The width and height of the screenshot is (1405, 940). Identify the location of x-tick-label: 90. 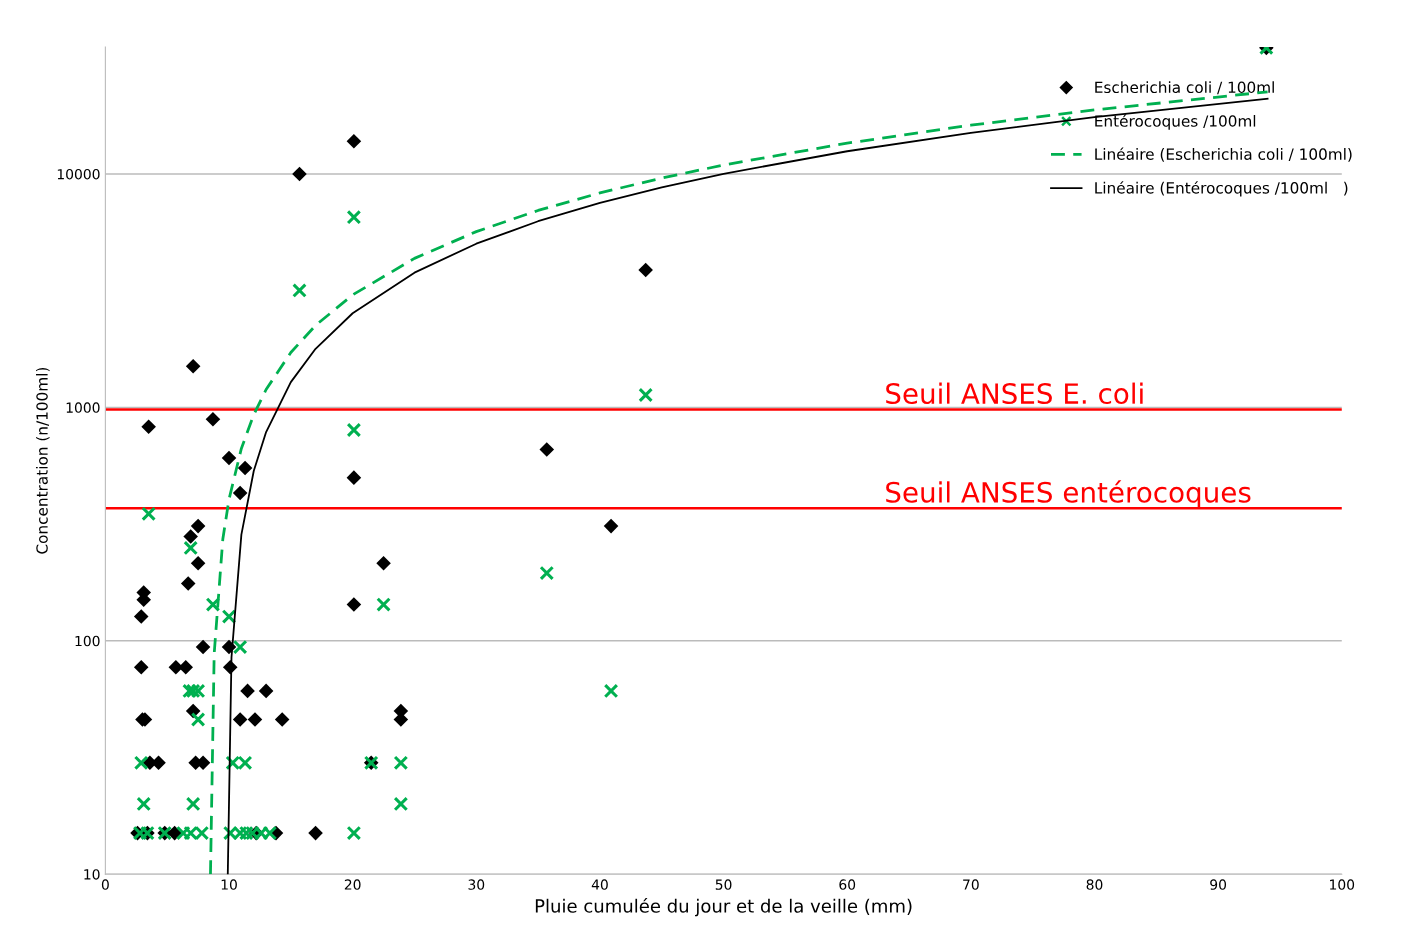
(1218, 884).